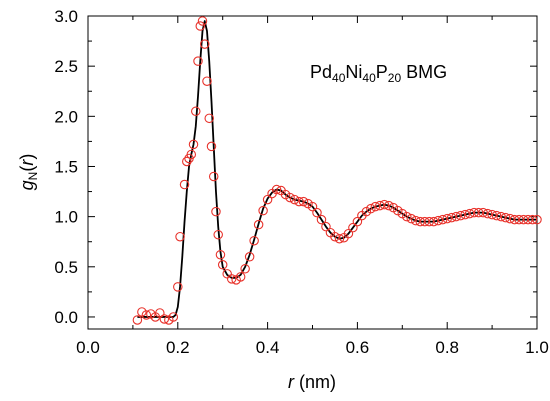  I want to click on y-tick-label: 0.0, so click(66, 317).